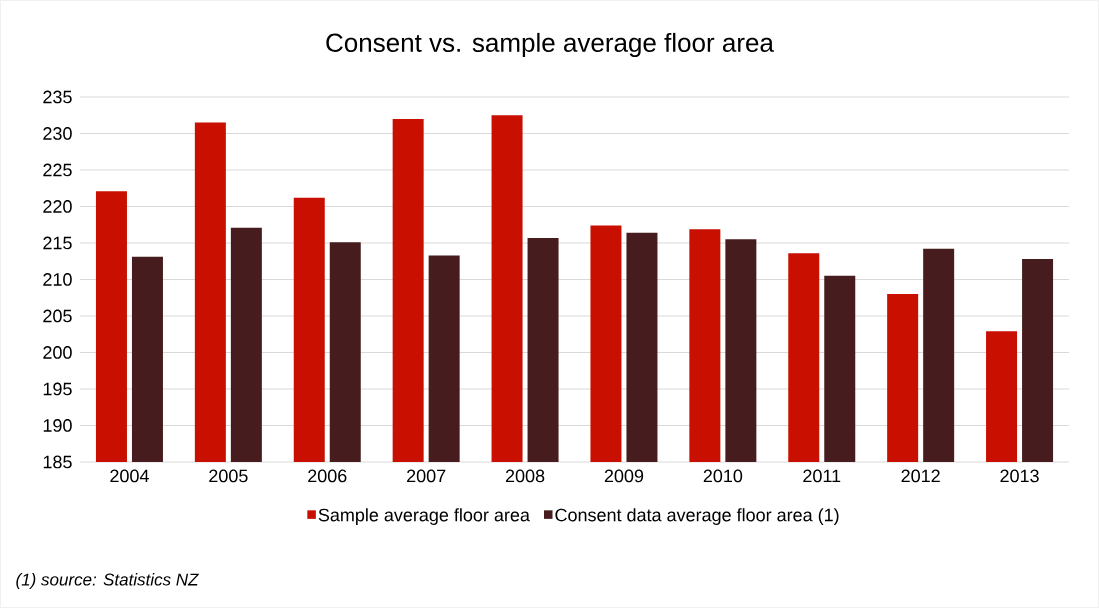 The image size is (1099, 608). I want to click on y-tick-label: 235, so click(57, 97).